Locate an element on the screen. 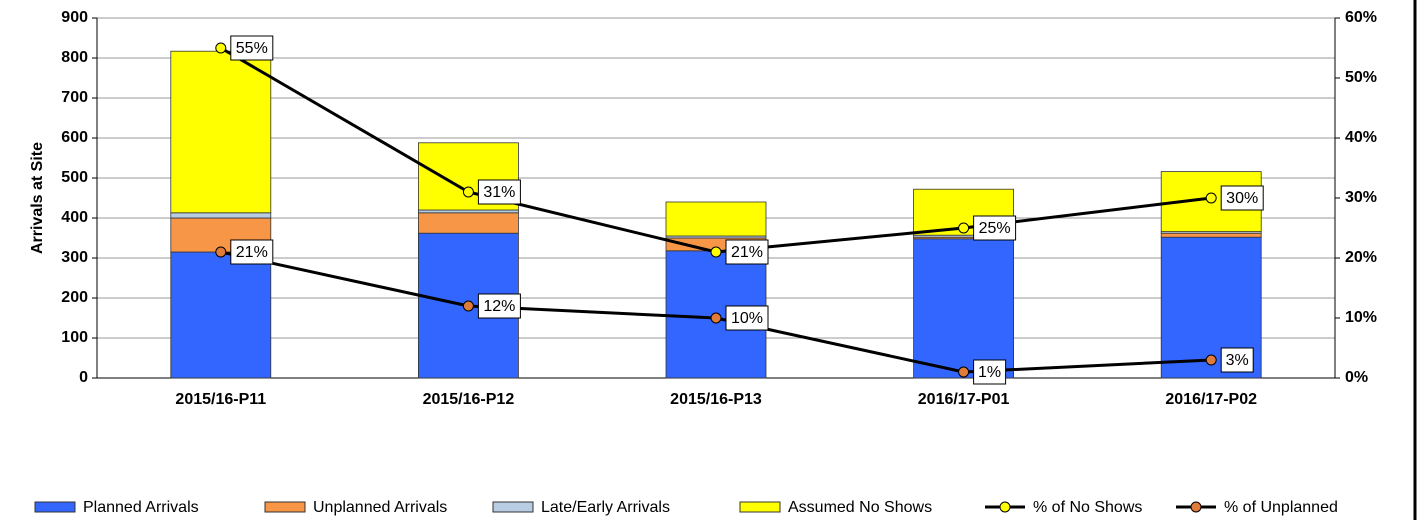 This screenshot has width=1427, height=520. y2-tick-label: 0% is located at coordinates (1356, 377).